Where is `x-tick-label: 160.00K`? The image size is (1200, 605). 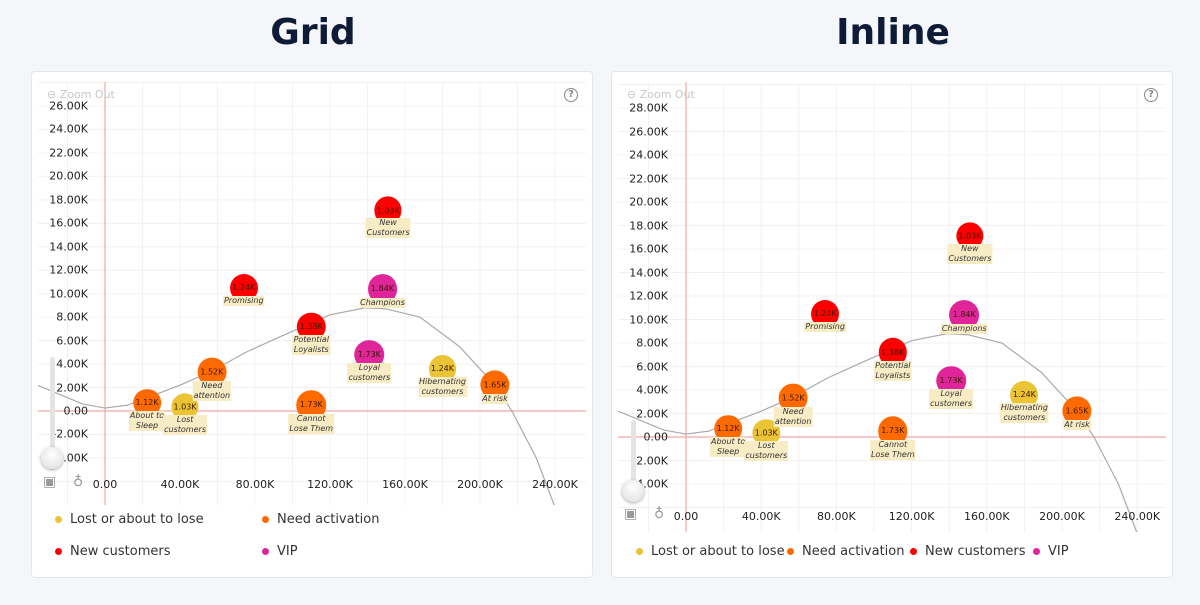
x-tick-label: 160.00K is located at coordinates (405, 484).